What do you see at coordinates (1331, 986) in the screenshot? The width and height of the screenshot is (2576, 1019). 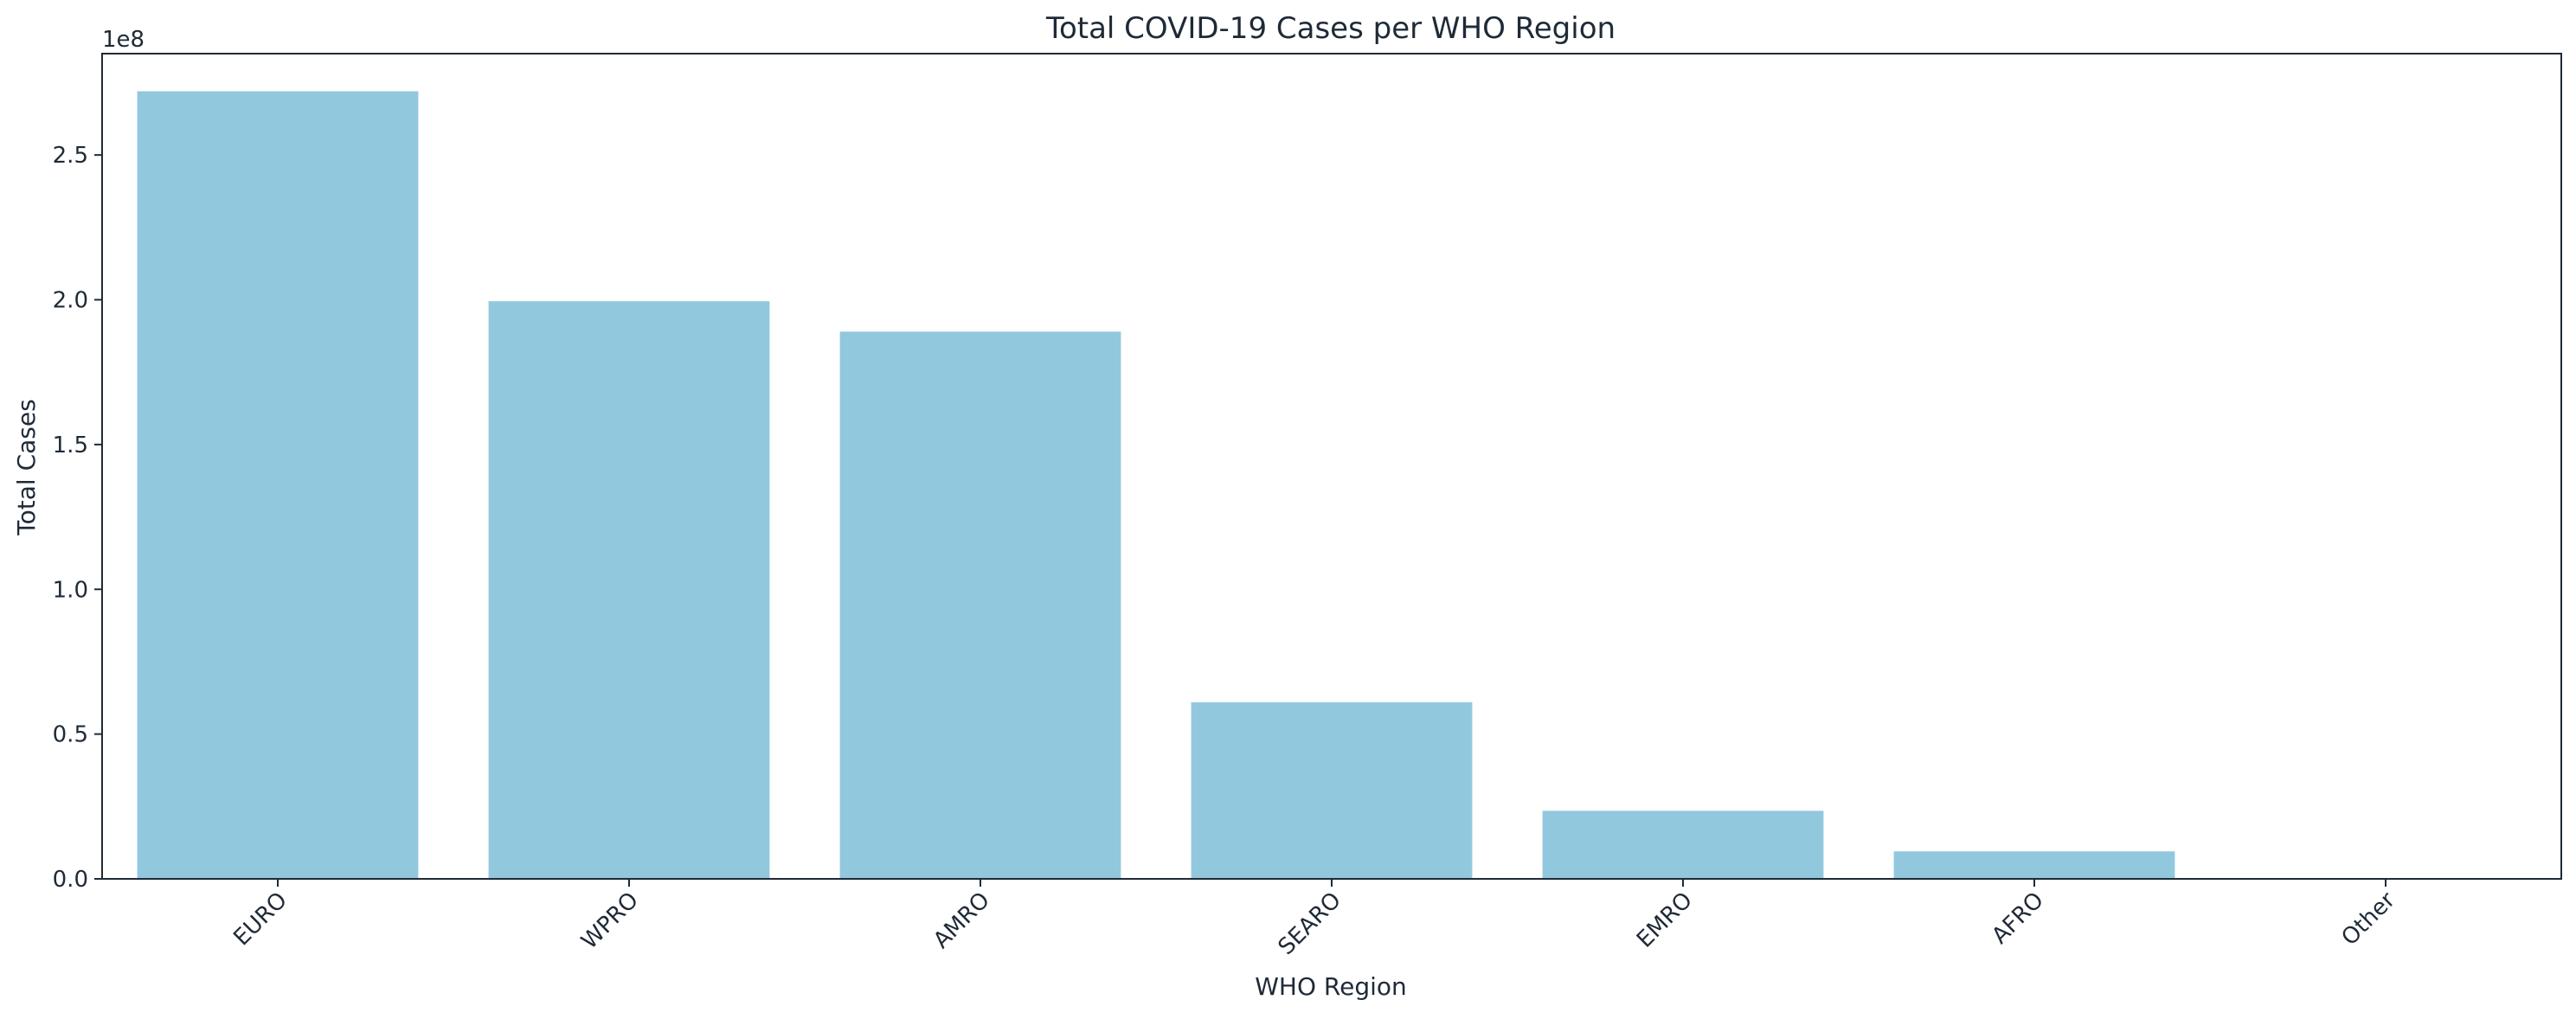 I see `x-axis-label: WHO Region` at bounding box center [1331, 986].